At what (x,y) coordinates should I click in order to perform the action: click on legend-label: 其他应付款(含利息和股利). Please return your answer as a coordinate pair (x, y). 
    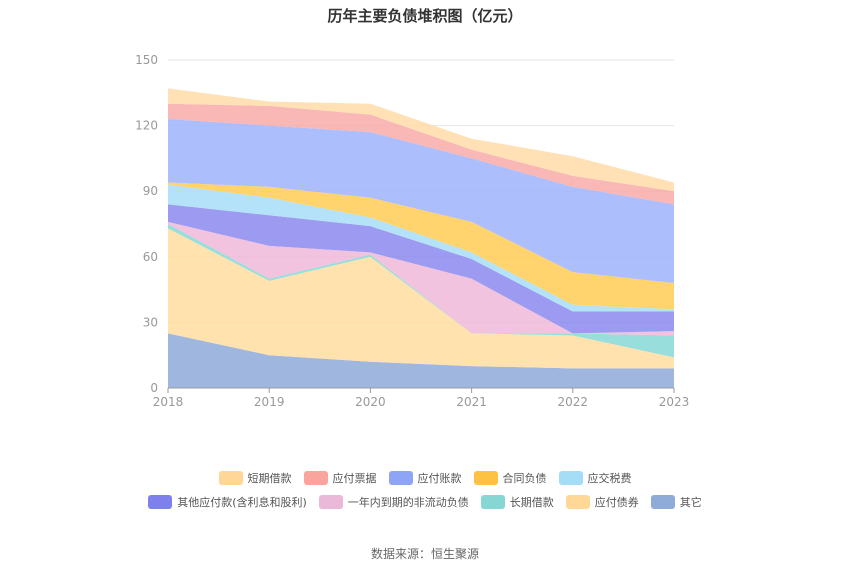
    Looking at the image, I should click on (242, 502).